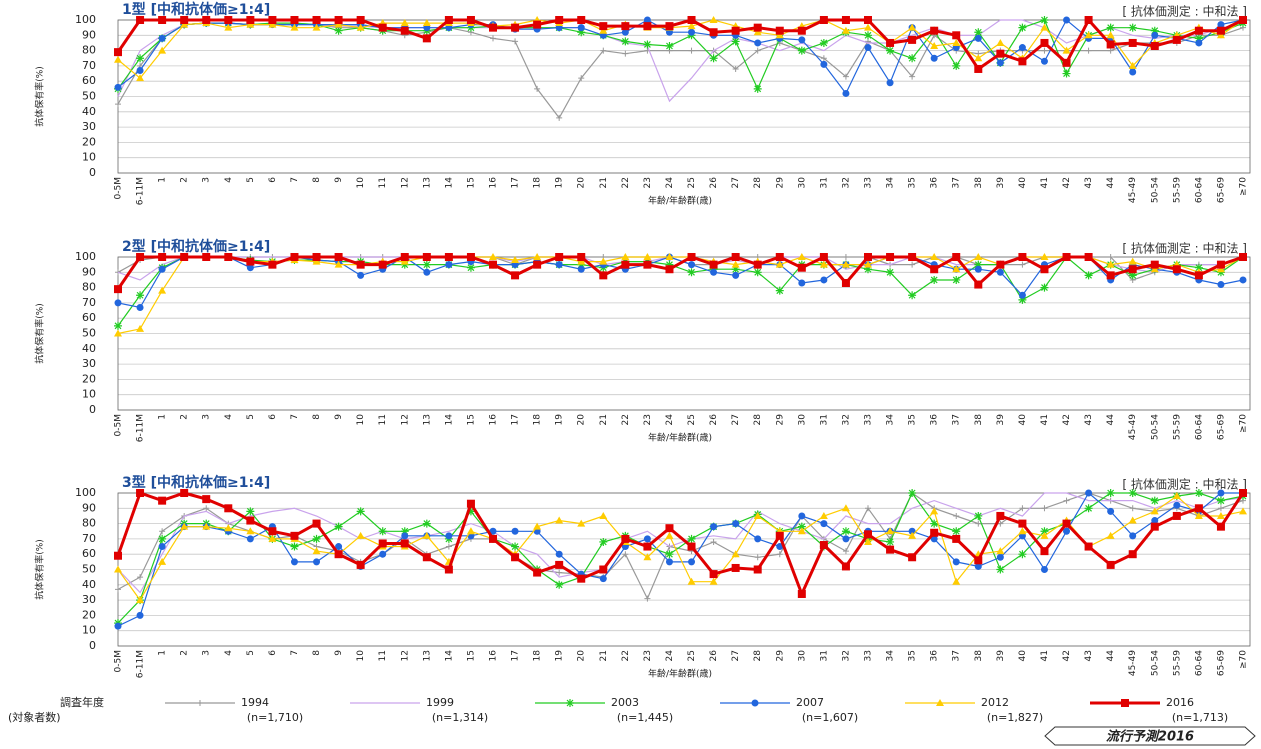 The image size is (1261, 749). Describe the element at coordinates (440, 702) in the screenshot. I see `legend-label: 1999` at that location.